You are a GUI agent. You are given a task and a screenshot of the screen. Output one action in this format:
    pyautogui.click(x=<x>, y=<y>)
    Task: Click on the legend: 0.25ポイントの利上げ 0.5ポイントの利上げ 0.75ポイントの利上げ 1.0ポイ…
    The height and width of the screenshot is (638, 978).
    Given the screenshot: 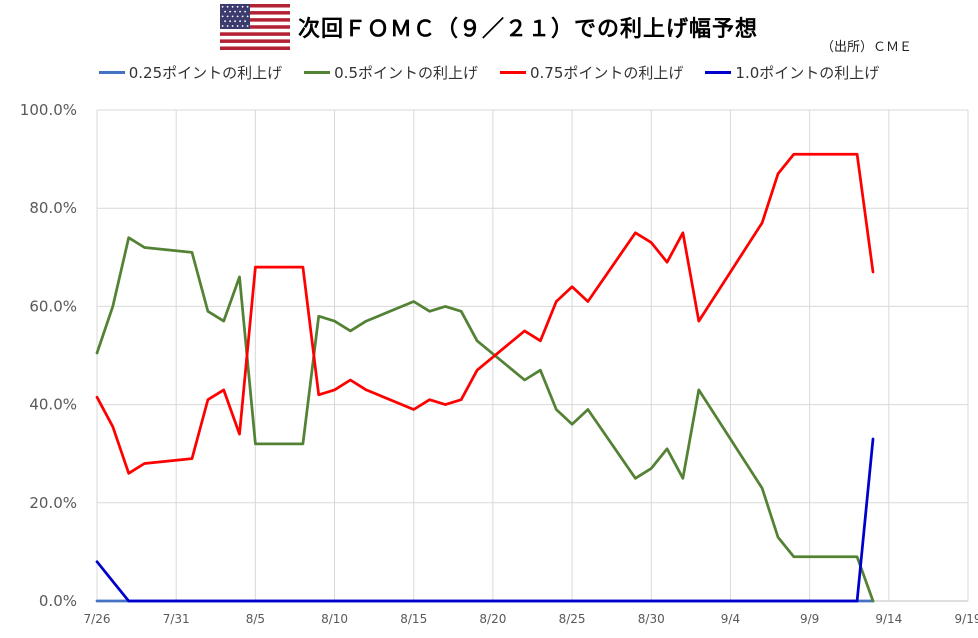 What is the action you would take?
    pyautogui.click(x=489, y=72)
    